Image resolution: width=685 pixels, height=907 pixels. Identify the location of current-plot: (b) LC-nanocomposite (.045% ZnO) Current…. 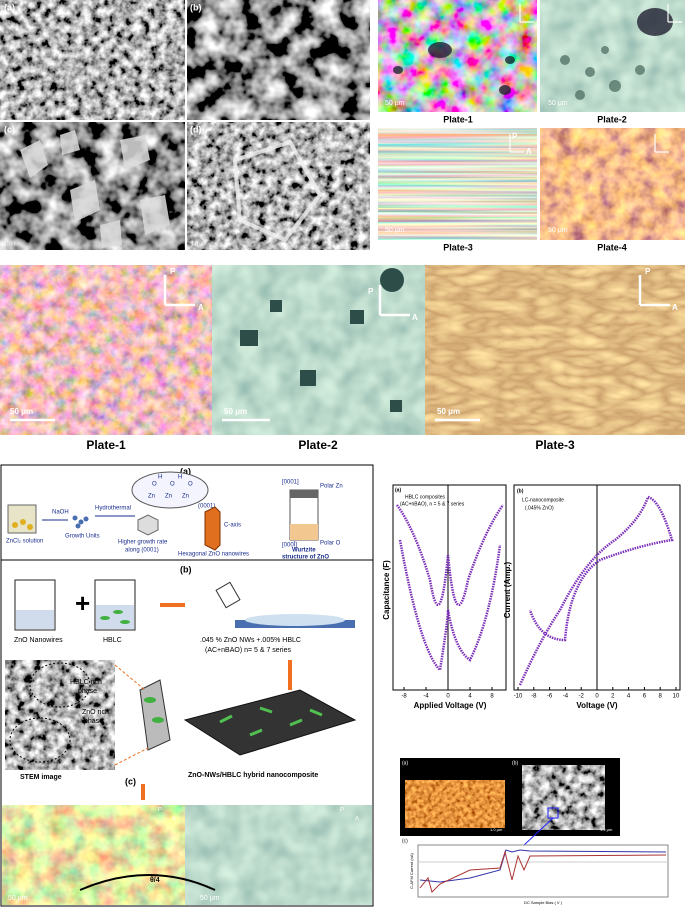
(592, 597).